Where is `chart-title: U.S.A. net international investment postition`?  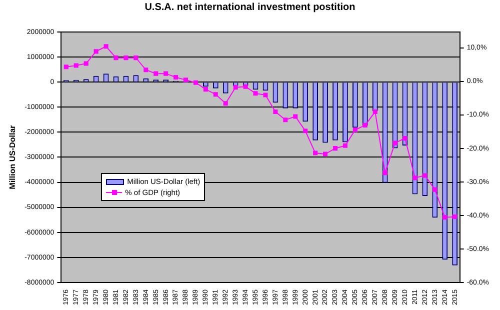
chart-title: U.S.A. net international investment postition is located at coordinates (250, 7).